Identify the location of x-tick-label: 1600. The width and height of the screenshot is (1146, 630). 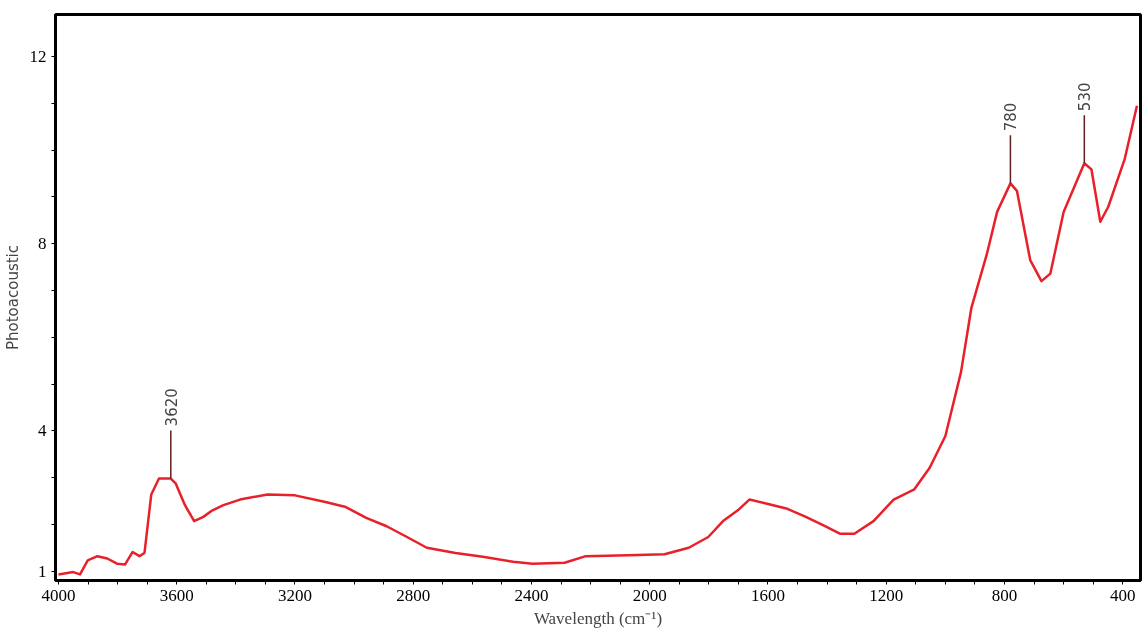
(767, 595).